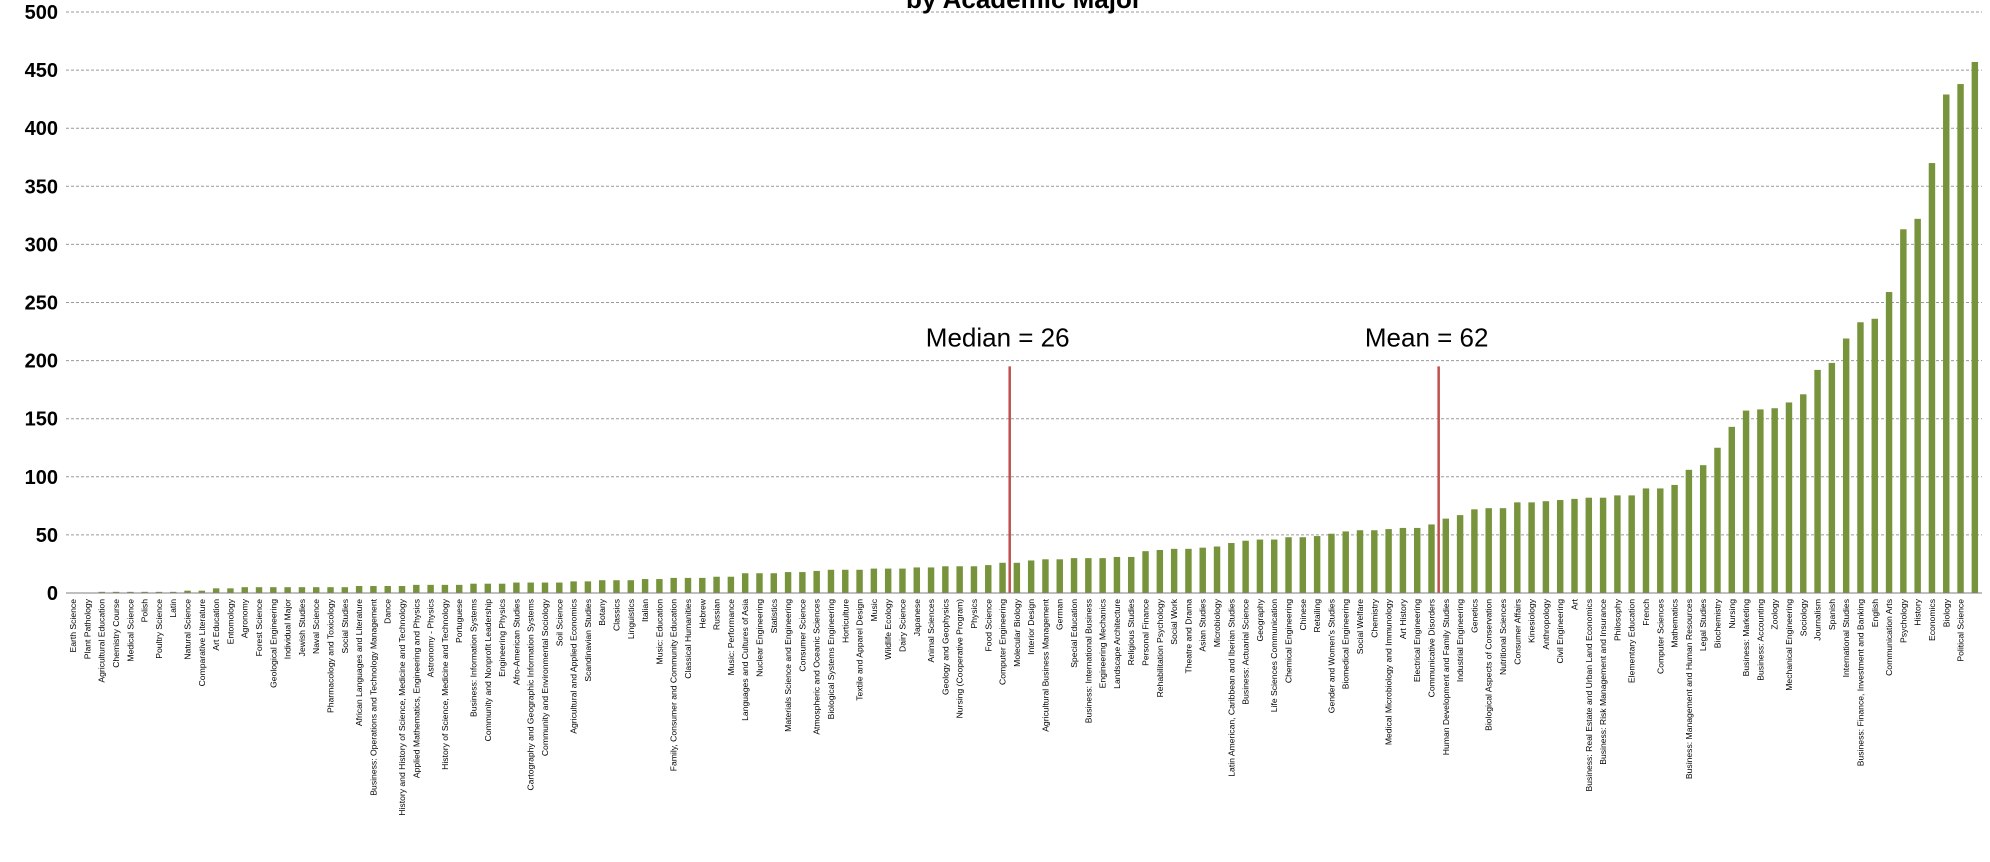 The height and width of the screenshot is (862, 1990). I want to click on x-tick-label: Anthropology, so click(1546, 623).